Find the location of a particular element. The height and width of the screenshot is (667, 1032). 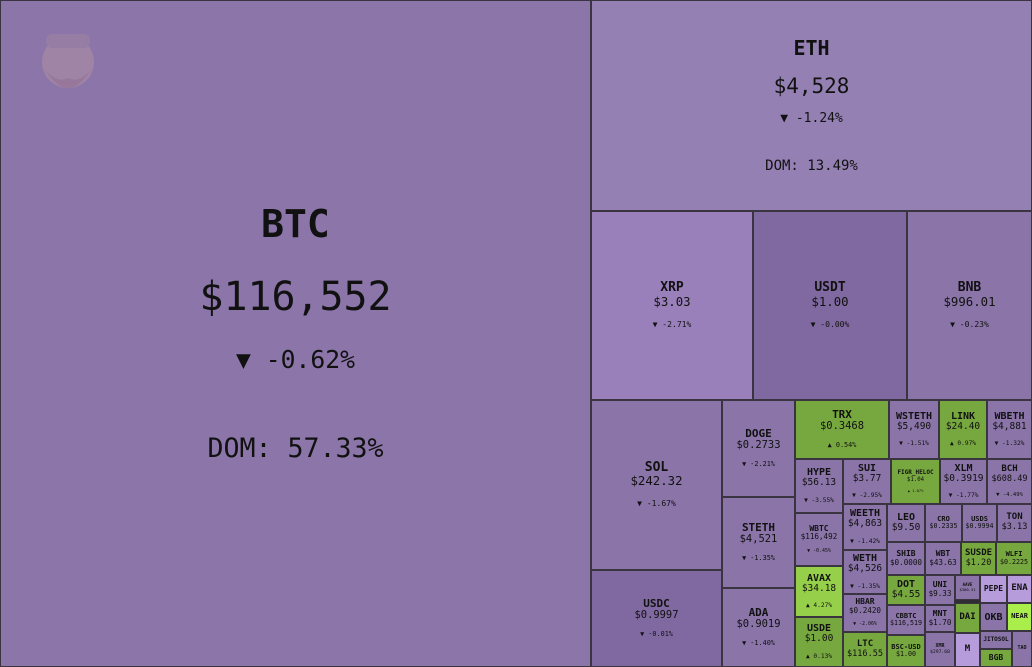

coin-tile: XMR $297.60 is located at coordinates (940, 649).